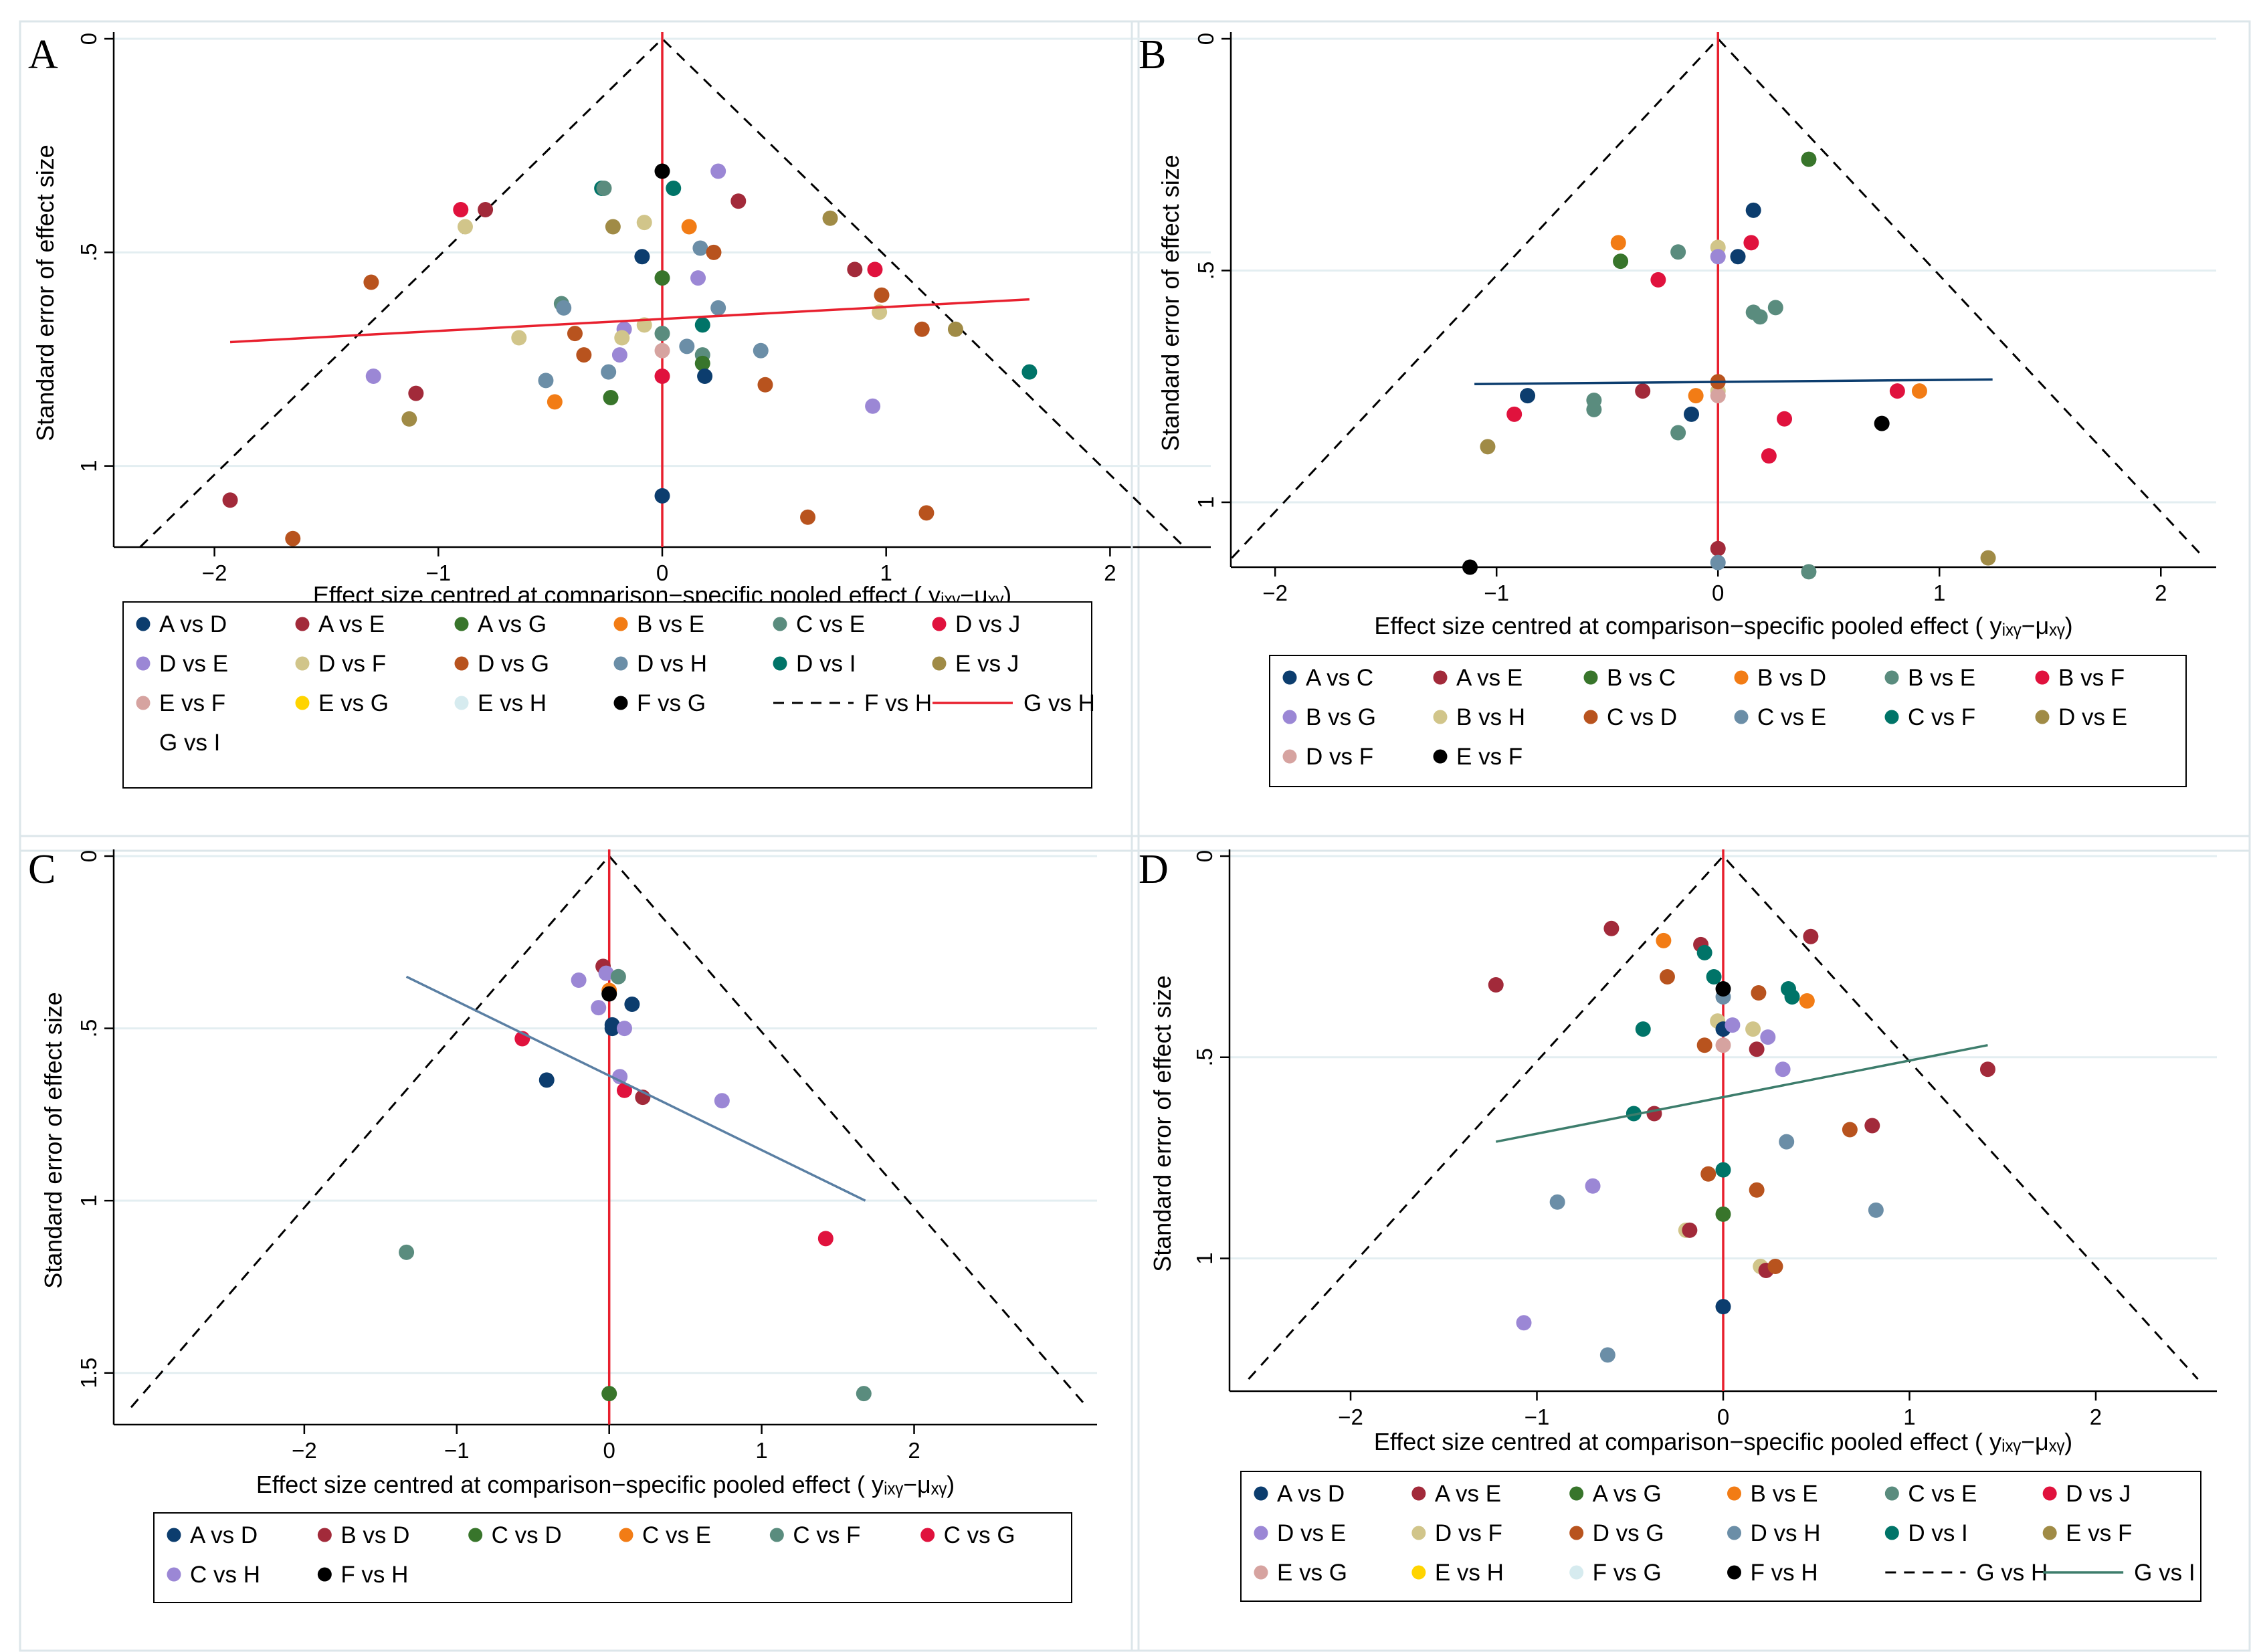 This screenshot has width=2255, height=1652. What do you see at coordinates (42, 869) in the screenshot?
I see `panel-letter: C` at bounding box center [42, 869].